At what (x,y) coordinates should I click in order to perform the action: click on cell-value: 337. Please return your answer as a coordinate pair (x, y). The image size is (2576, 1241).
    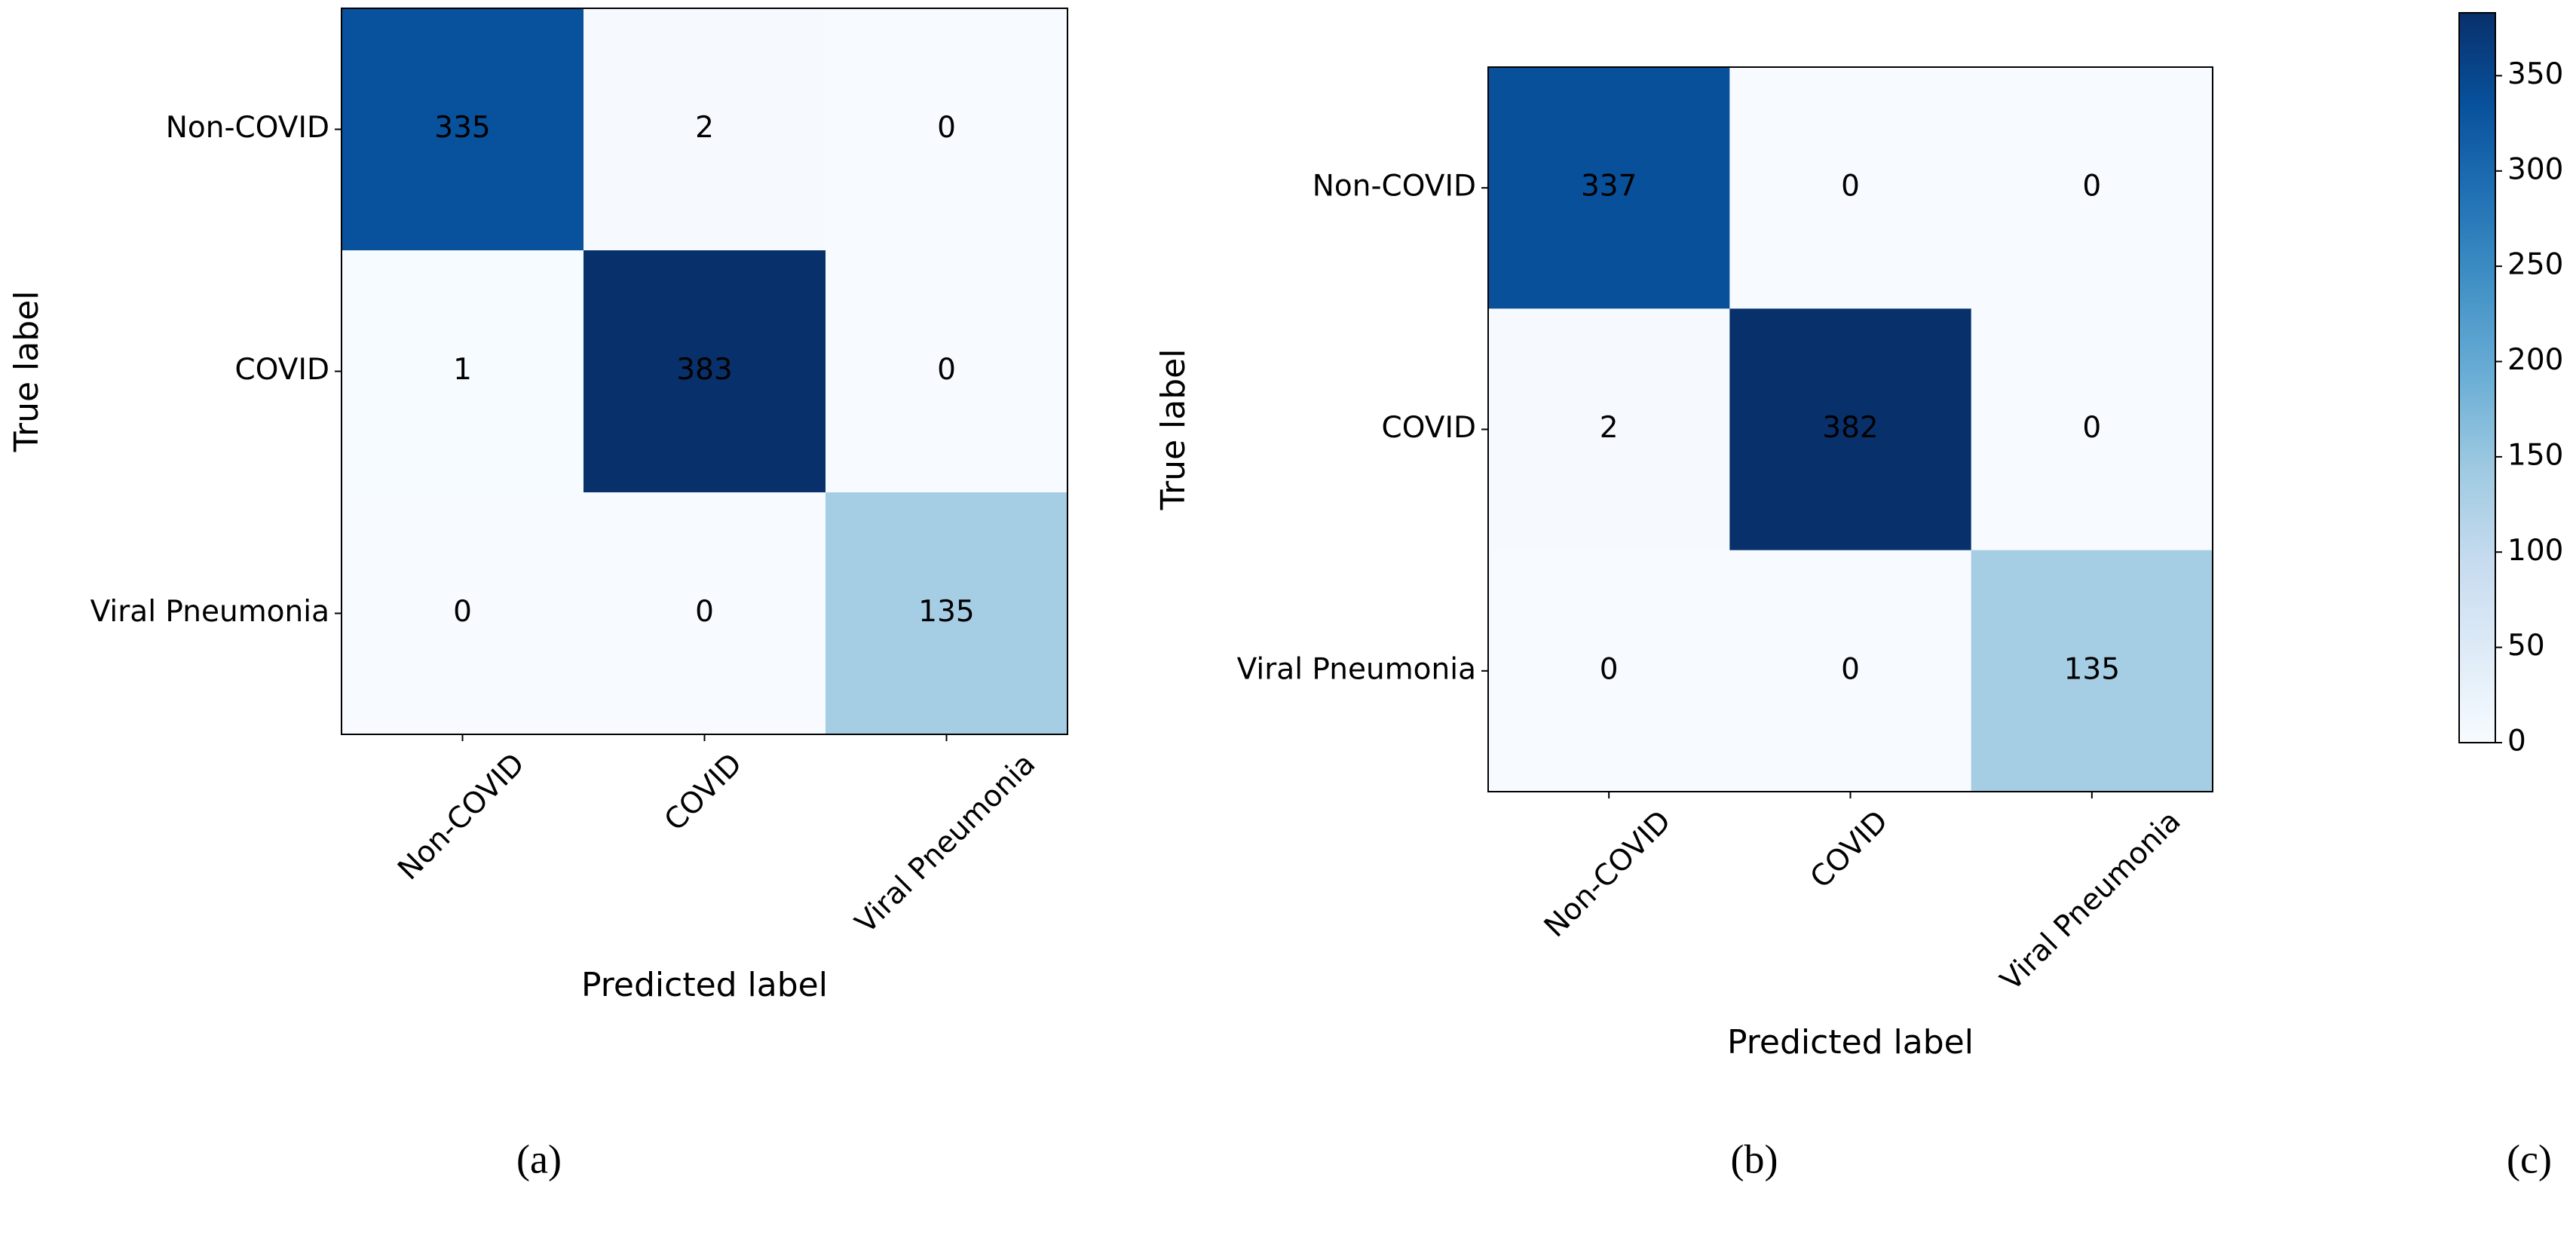
    Looking at the image, I should click on (1609, 187).